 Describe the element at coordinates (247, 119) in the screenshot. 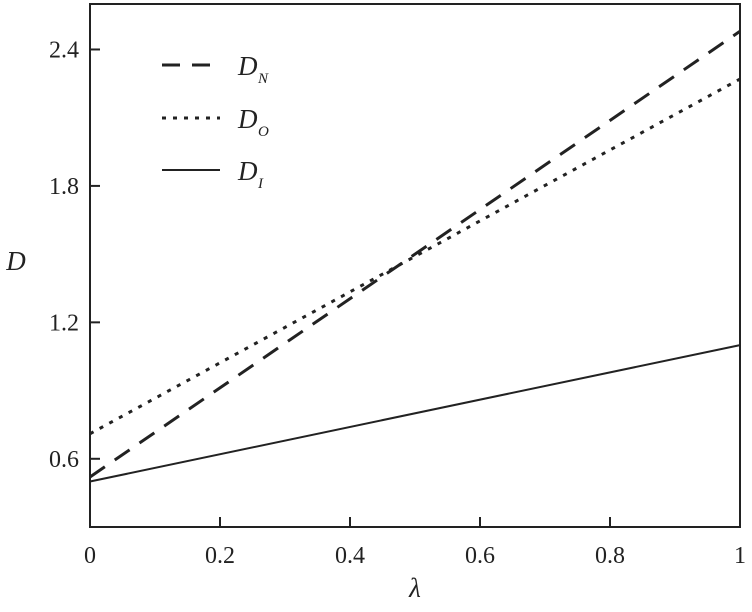

I see `legend-label-d-o: D` at that location.